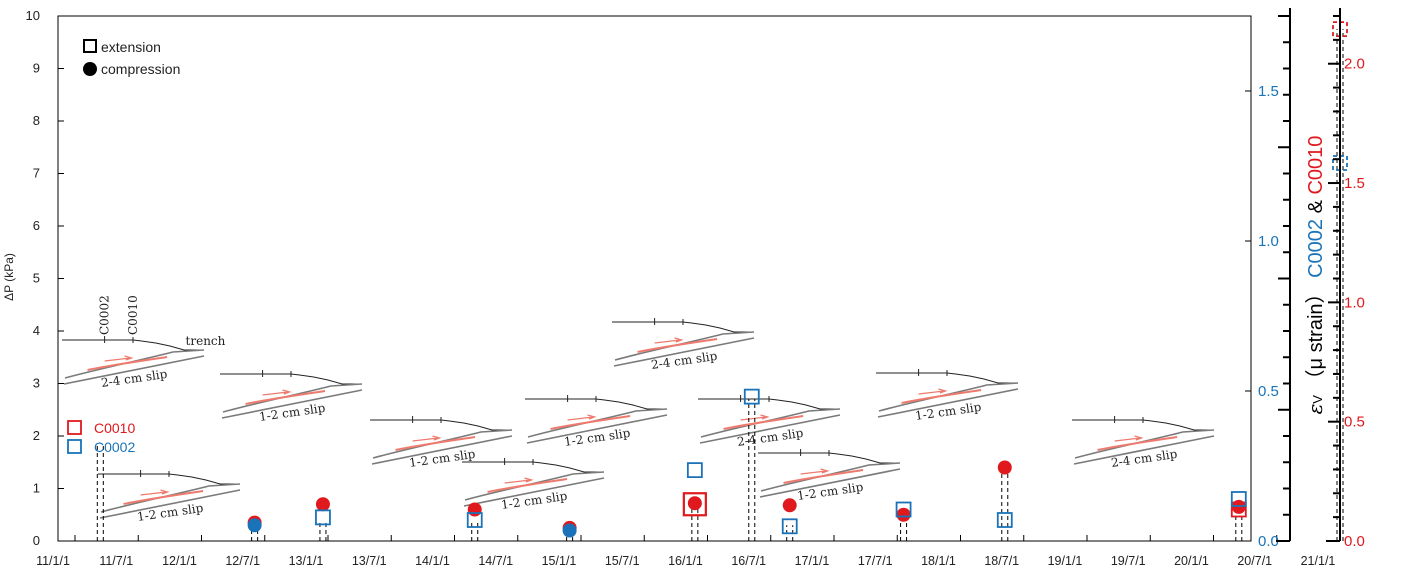  I want to click on extension-legend-swatch, so click(90, 46).